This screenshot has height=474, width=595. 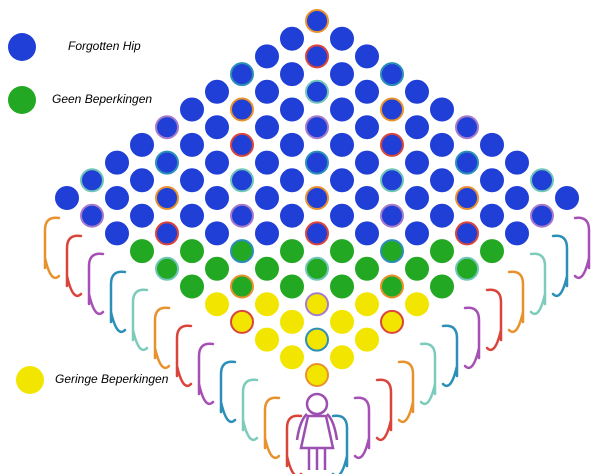 I want to click on legend-label: Forgotten Hip, so click(x=104, y=46).